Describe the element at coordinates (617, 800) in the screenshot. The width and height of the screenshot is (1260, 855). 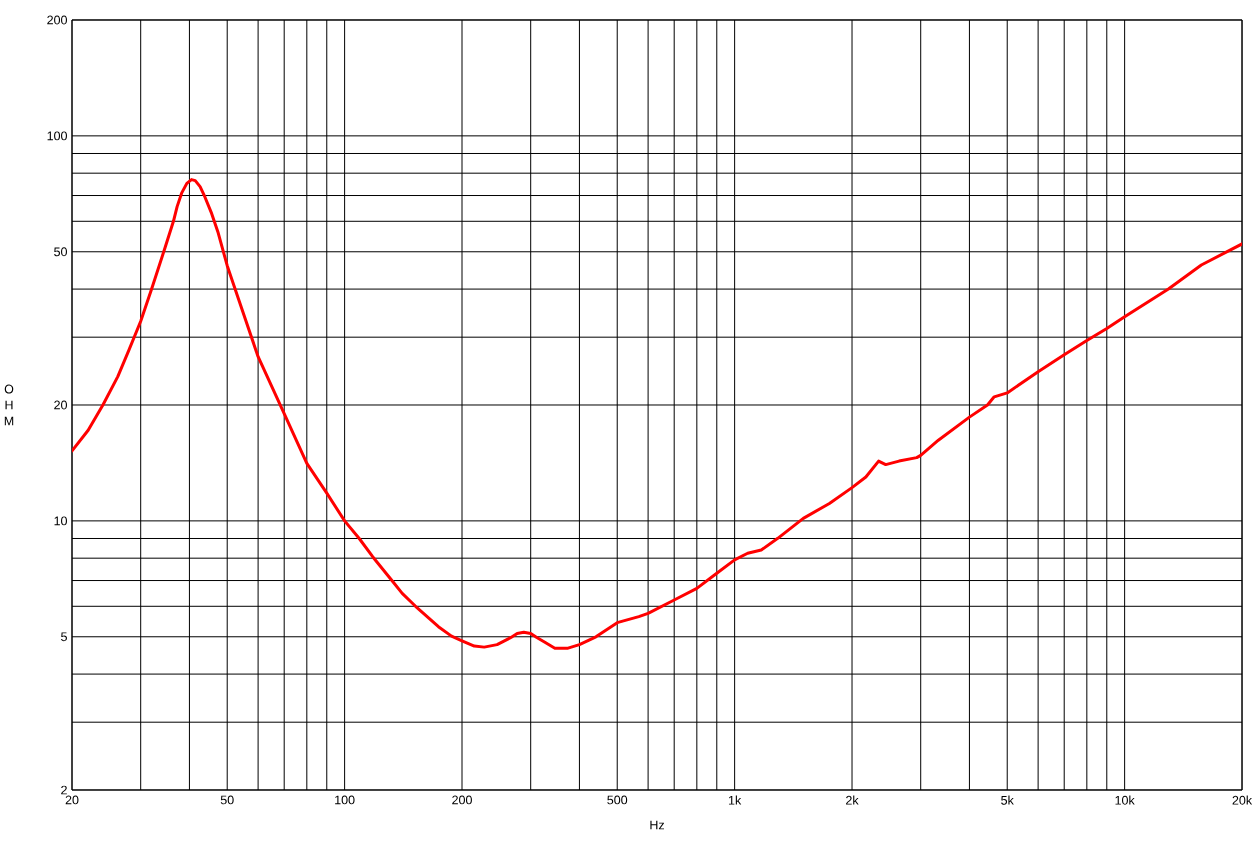
I see `x-tick-label: 500` at that location.